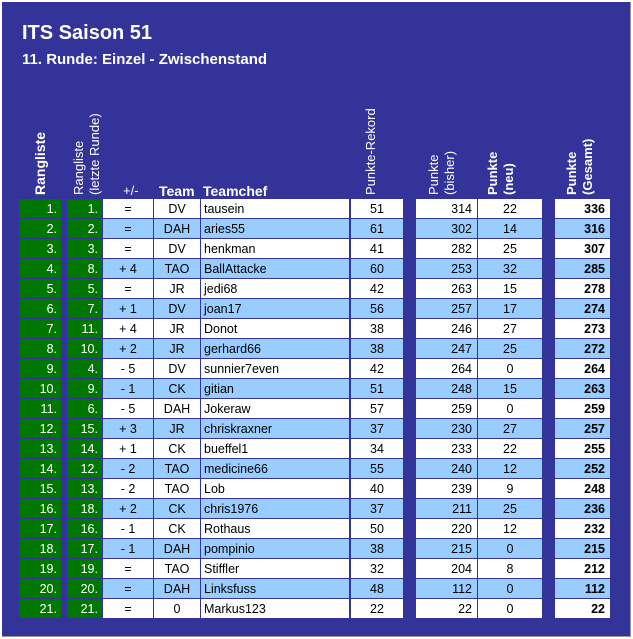 The image size is (633, 639). What do you see at coordinates (582, 288) in the screenshot?
I see `points-total-cell: 278` at bounding box center [582, 288].